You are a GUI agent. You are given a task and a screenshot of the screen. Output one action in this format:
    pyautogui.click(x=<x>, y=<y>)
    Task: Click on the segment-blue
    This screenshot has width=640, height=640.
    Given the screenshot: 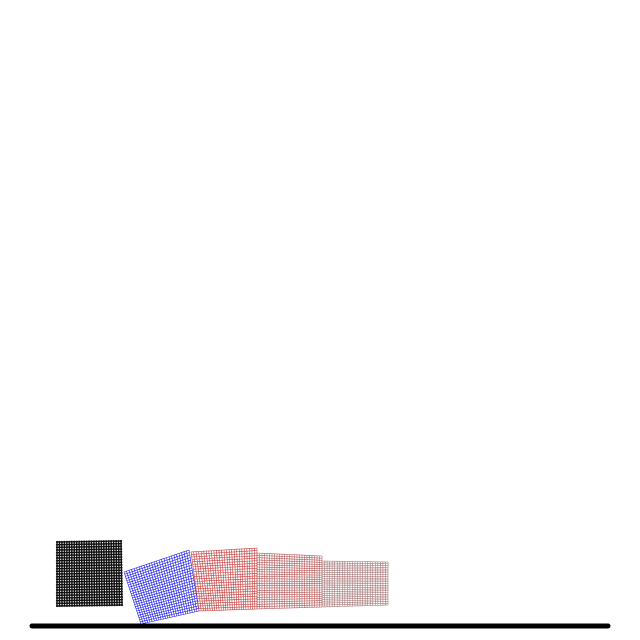 What is the action you would take?
    pyautogui.click(x=161, y=587)
    